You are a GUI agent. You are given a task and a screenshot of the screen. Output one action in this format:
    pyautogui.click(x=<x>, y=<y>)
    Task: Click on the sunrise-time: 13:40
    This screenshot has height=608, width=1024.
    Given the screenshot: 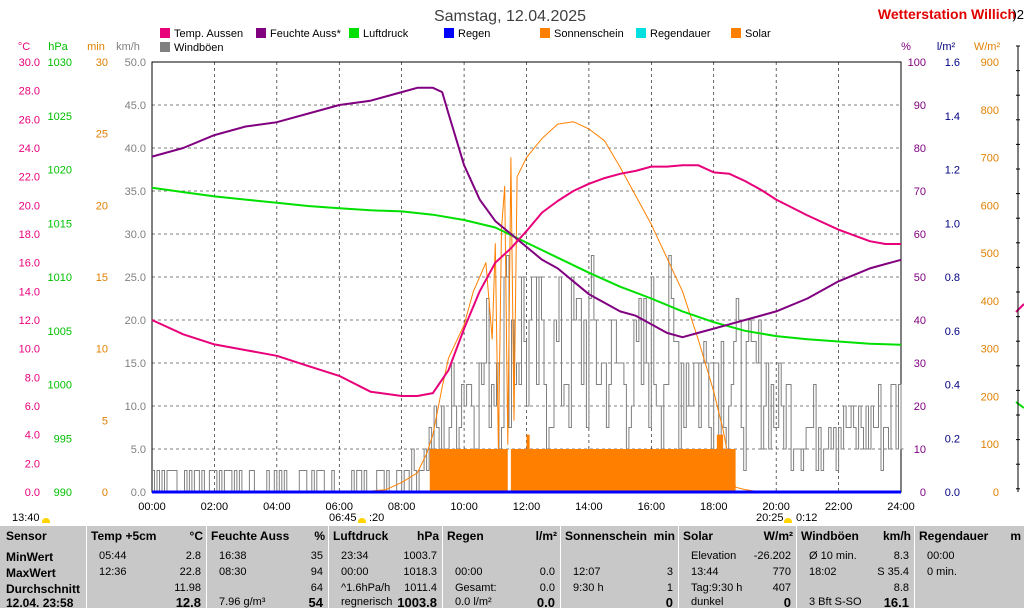 What is the action you would take?
    pyautogui.click(x=26, y=518)
    